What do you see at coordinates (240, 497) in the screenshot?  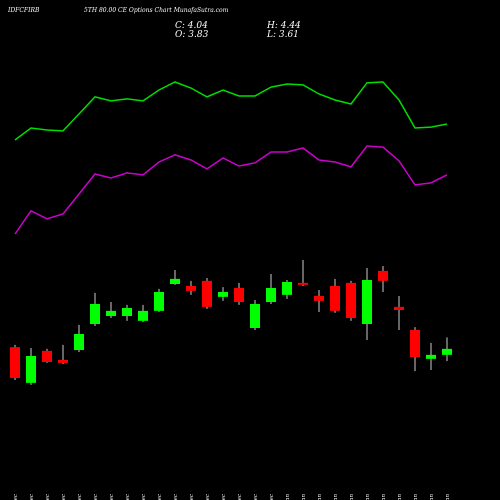 I see `x-tick-label: 27 Dec` at bounding box center [240, 497].